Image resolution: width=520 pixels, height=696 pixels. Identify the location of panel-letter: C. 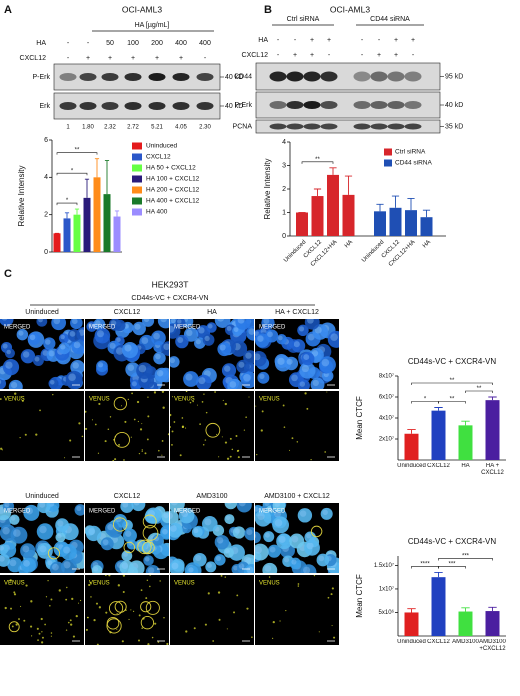
(8, 274).